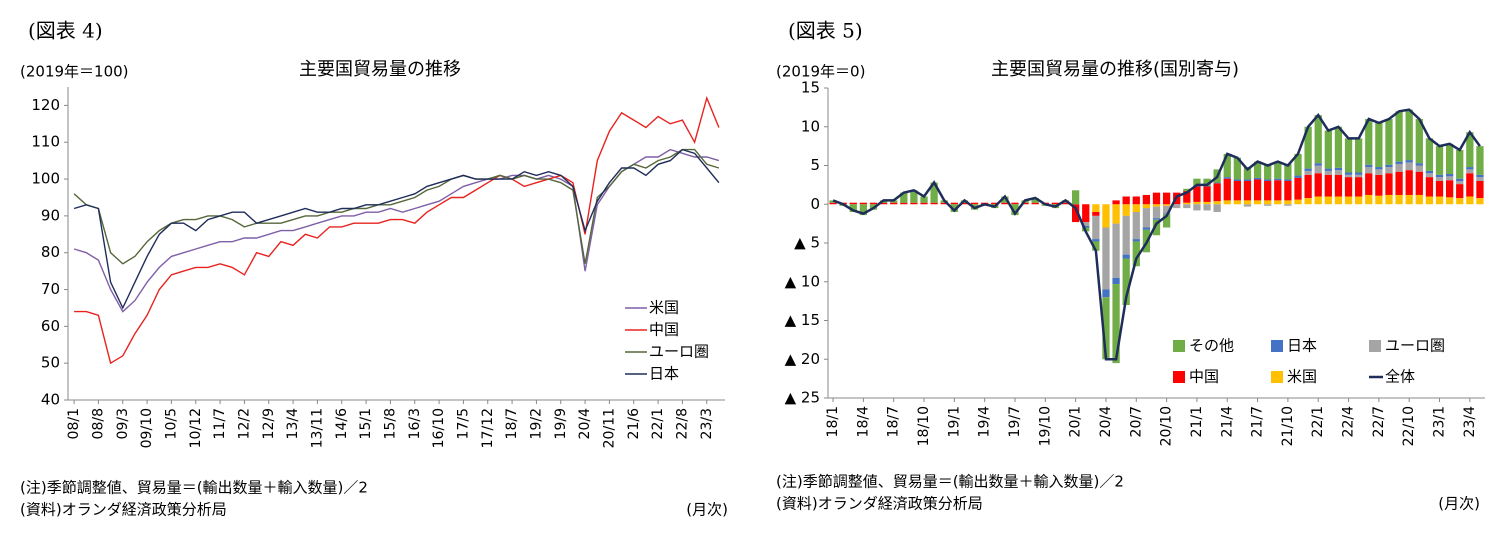  I want to click on x-tick-label: 20/7, so click(1136, 421).